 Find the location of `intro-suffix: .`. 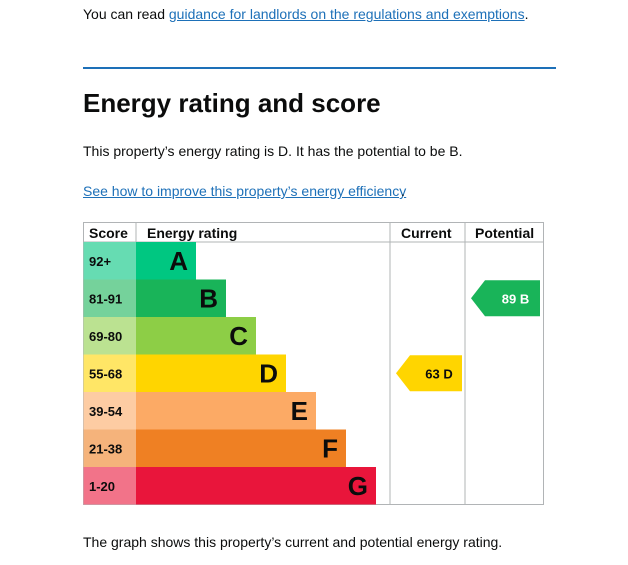

intro-suffix: . is located at coordinates (526, 14).